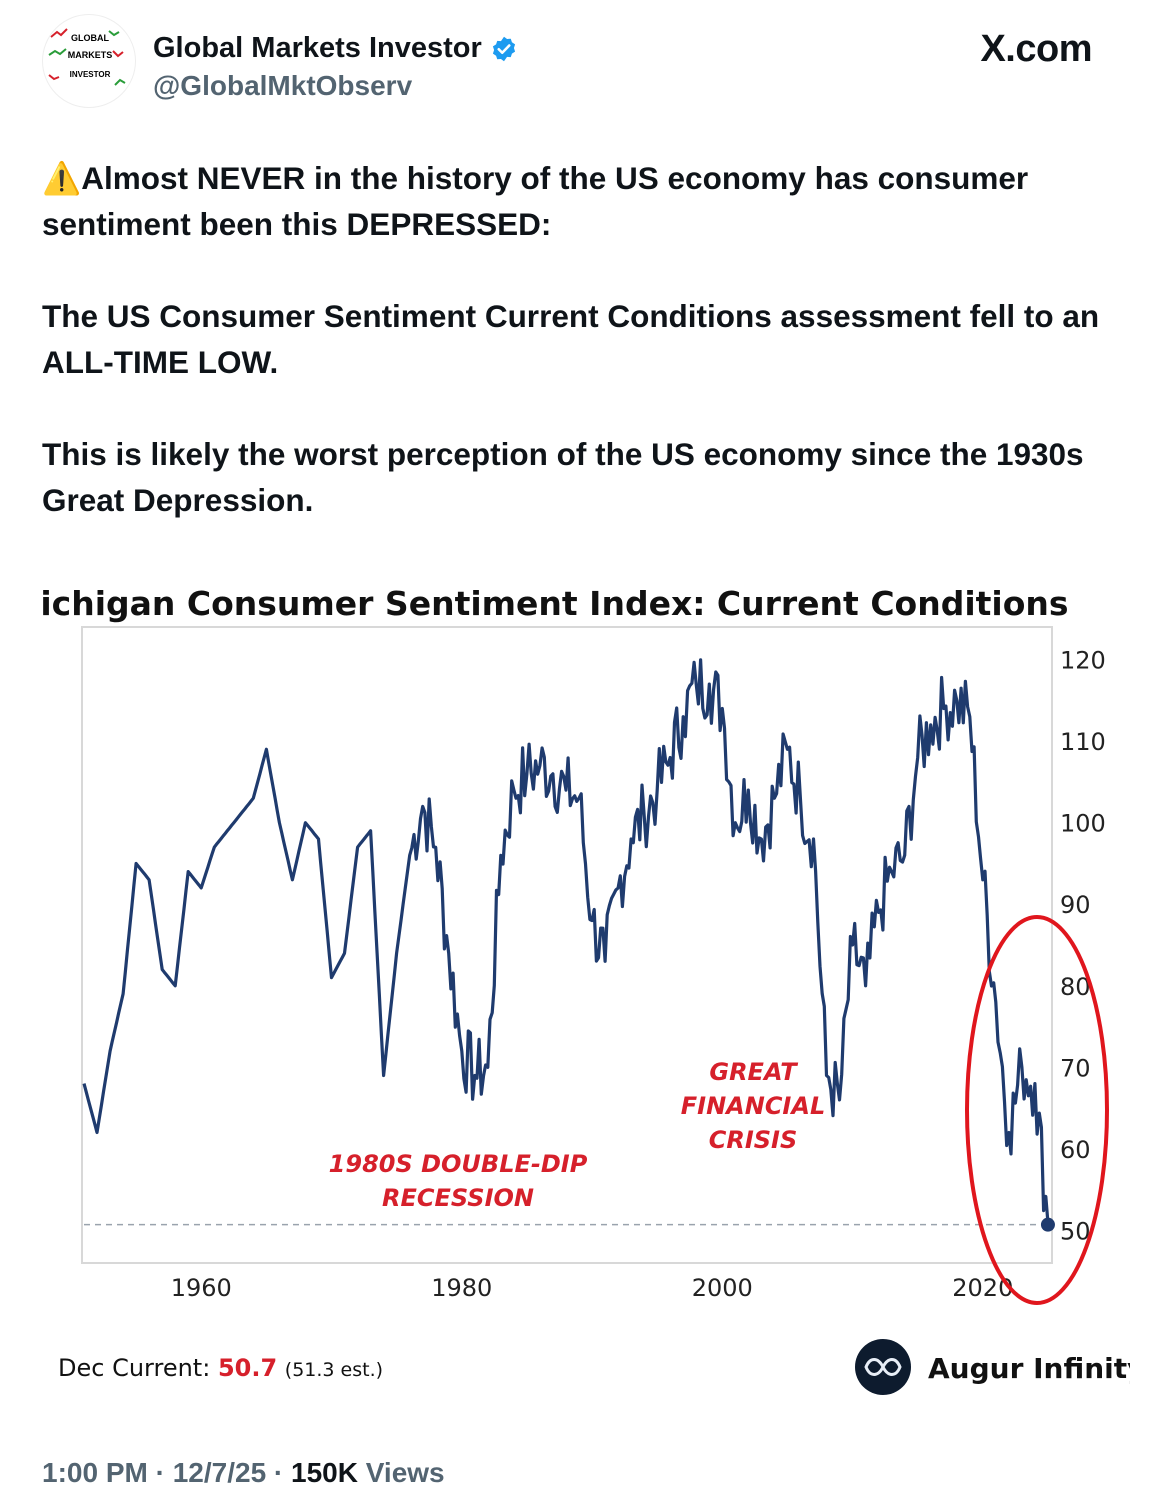  Describe the element at coordinates (1047, 1224) in the screenshot. I see `current-value-point` at that location.